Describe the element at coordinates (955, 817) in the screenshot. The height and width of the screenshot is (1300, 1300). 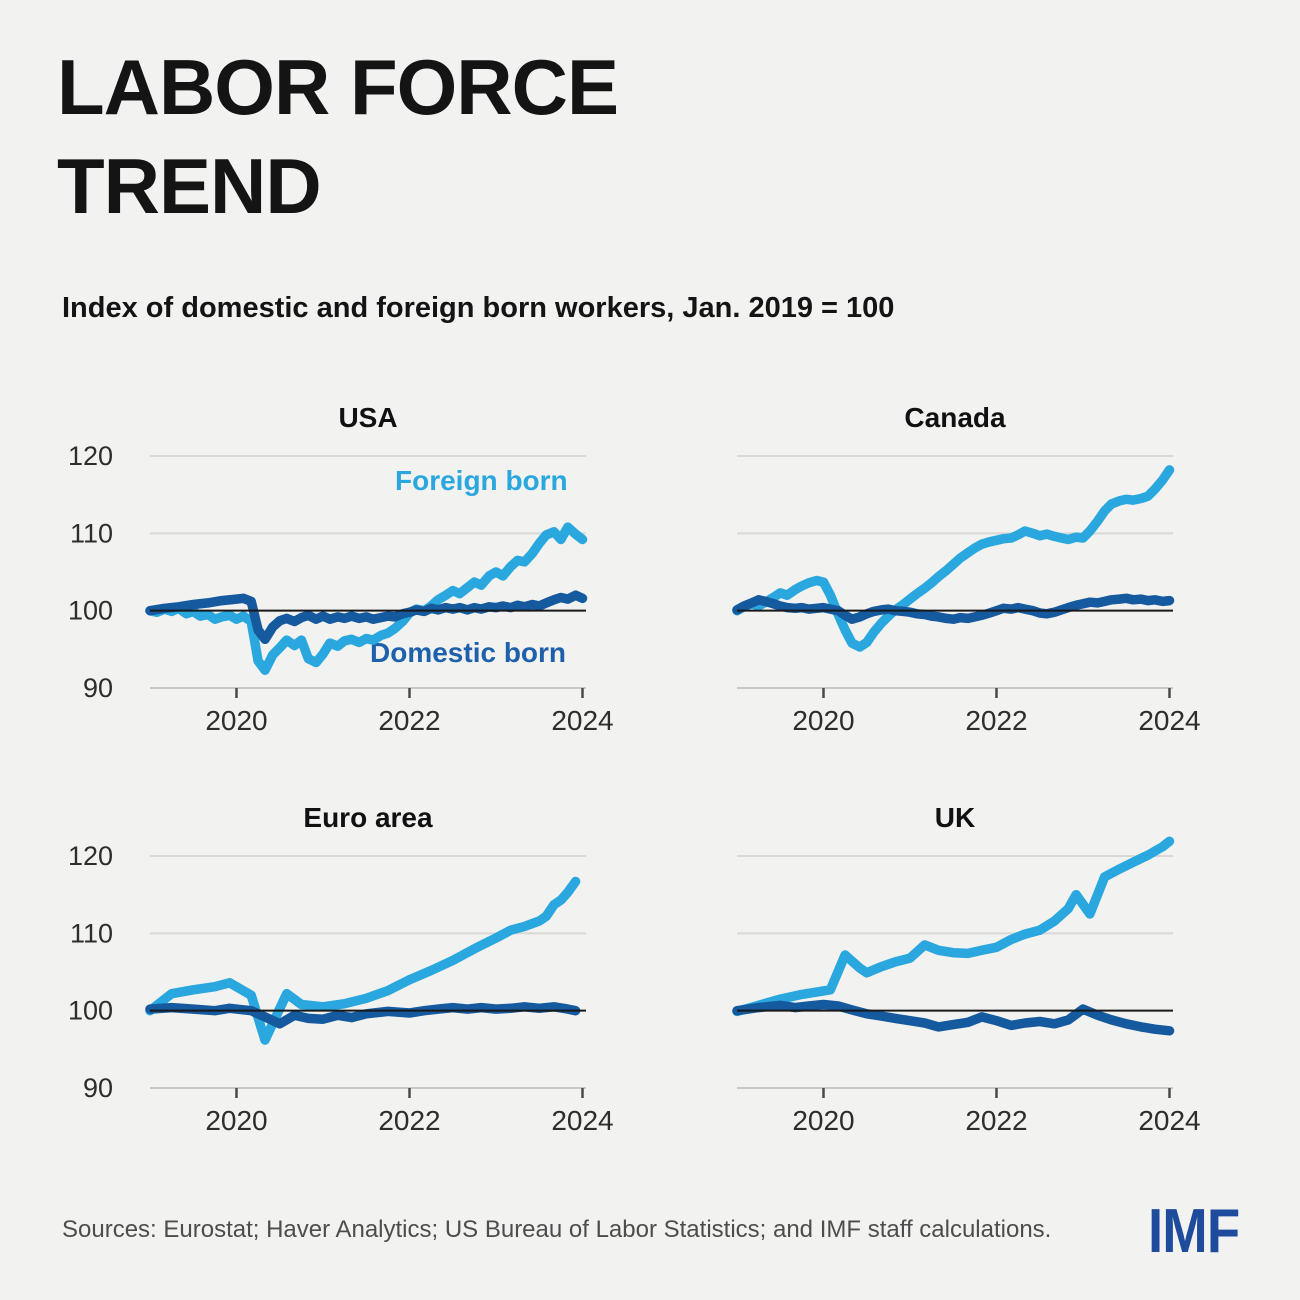
I see `chart-title-uk: UK` at that location.